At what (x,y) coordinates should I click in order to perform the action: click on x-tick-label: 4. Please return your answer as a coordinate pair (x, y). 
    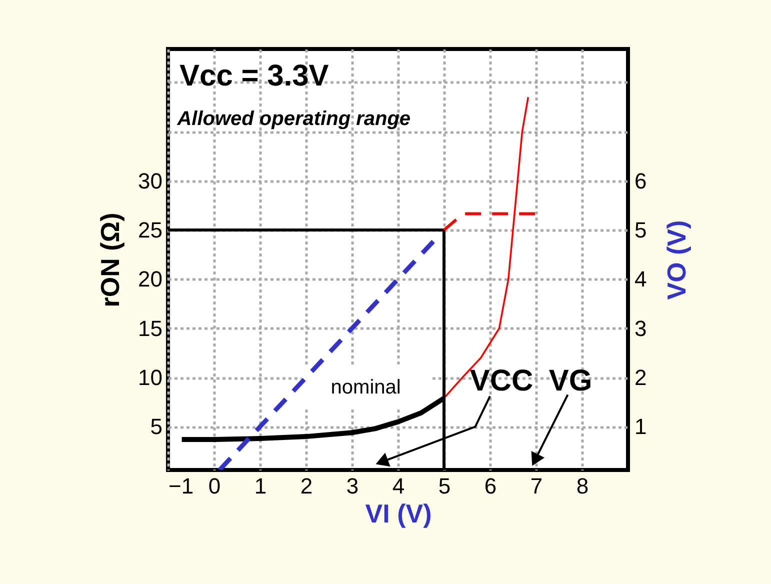
    Looking at the image, I should click on (398, 486).